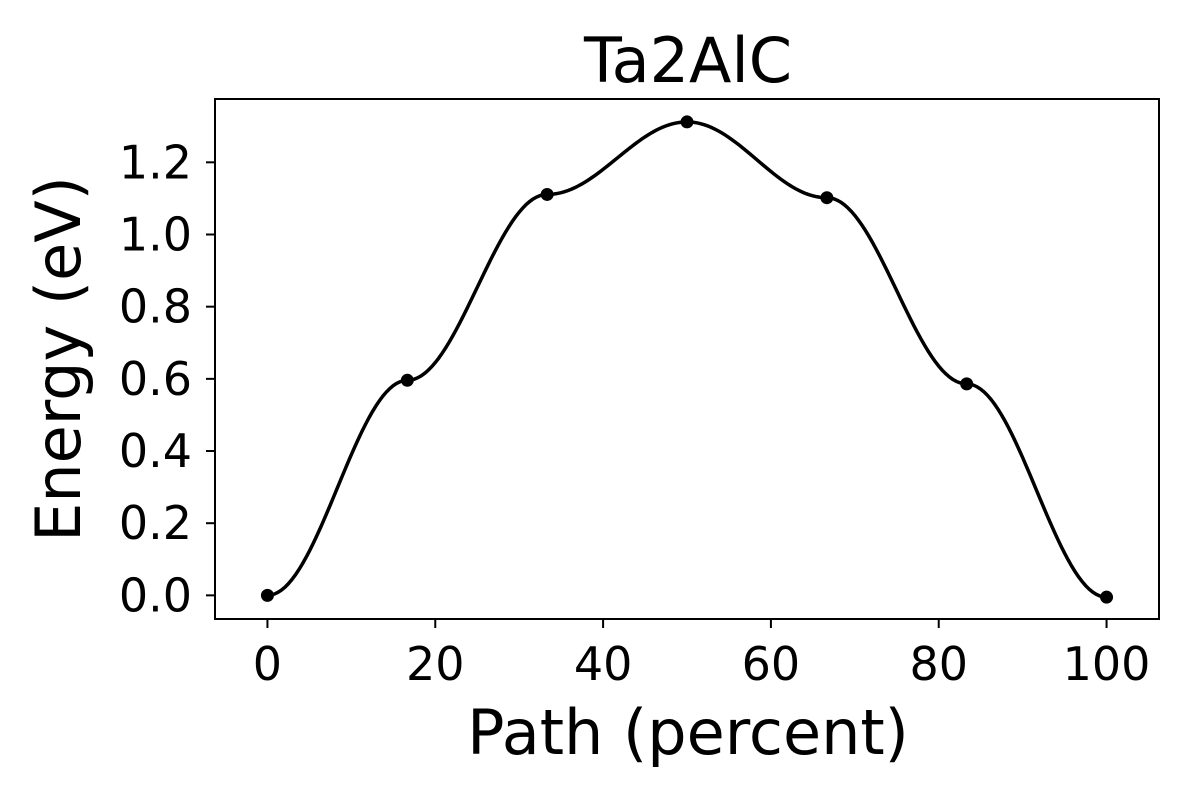  Describe the element at coordinates (155, 379) in the screenshot. I see `y-tick-label: 0.6` at that location.